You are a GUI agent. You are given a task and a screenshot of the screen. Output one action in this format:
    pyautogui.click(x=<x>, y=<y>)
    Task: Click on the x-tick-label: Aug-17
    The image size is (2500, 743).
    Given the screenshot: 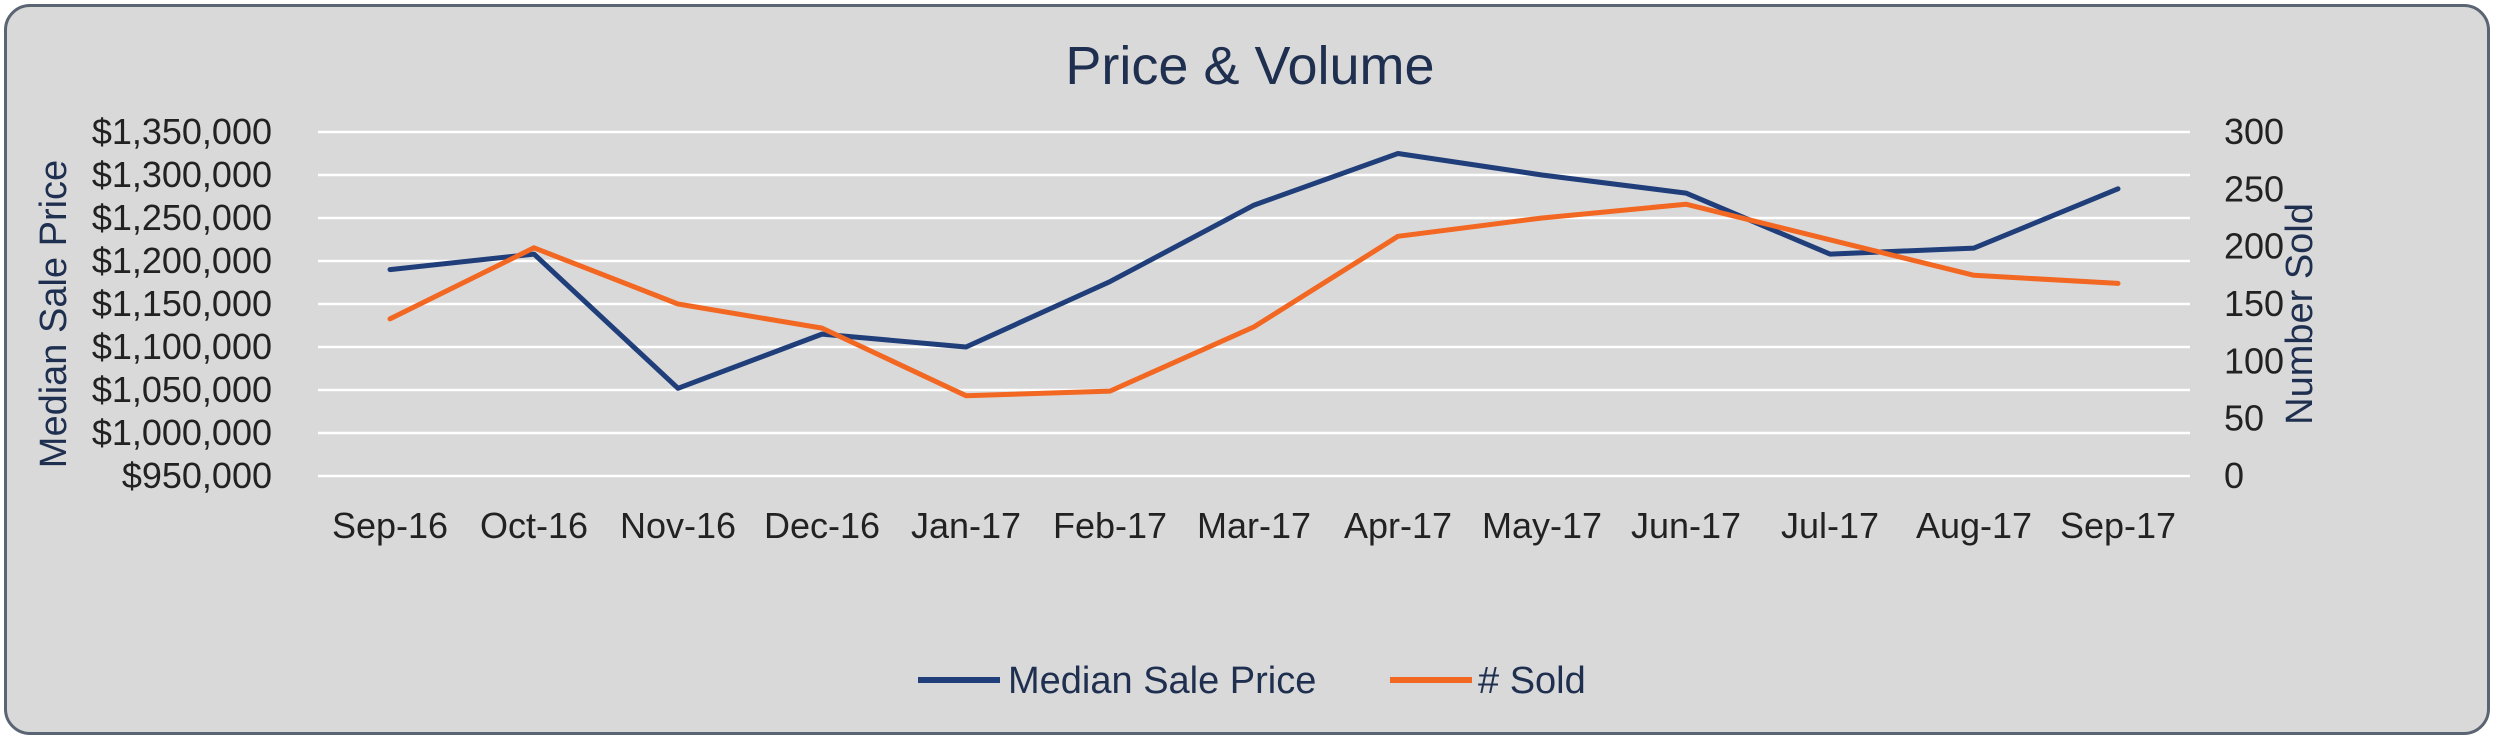 What is the action you would take?
    pyautogui.click(x=1974, y=525)
    